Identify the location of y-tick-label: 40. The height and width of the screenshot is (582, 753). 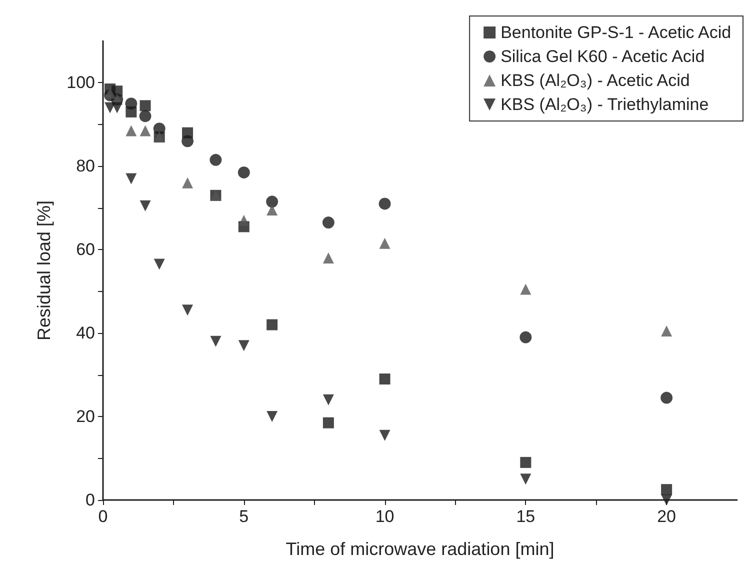
(85, 333).